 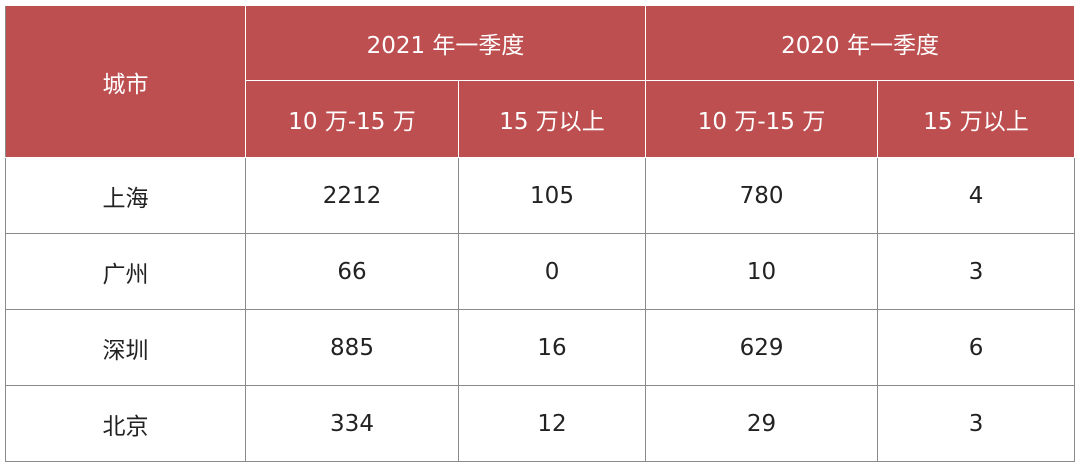 I want to click on city-cell: 广州, so click(x=125, y=271).